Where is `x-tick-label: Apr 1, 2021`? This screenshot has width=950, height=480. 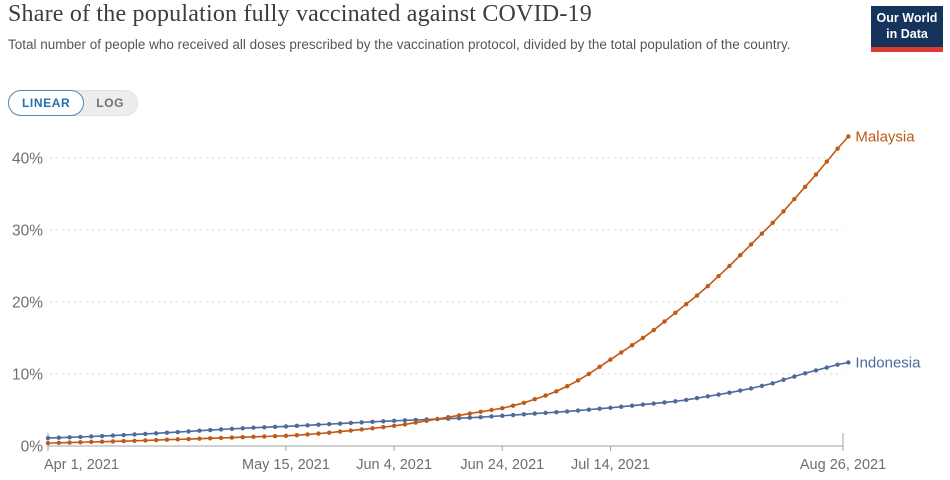 x-tick-label: Apr 1, 2021 is located at coordinates (81, 465).